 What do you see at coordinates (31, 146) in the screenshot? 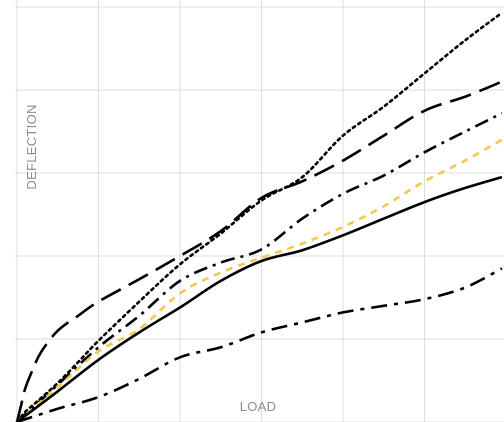
I see `y-axis-label: DEFLECTION` at bounding box center [31, 146].